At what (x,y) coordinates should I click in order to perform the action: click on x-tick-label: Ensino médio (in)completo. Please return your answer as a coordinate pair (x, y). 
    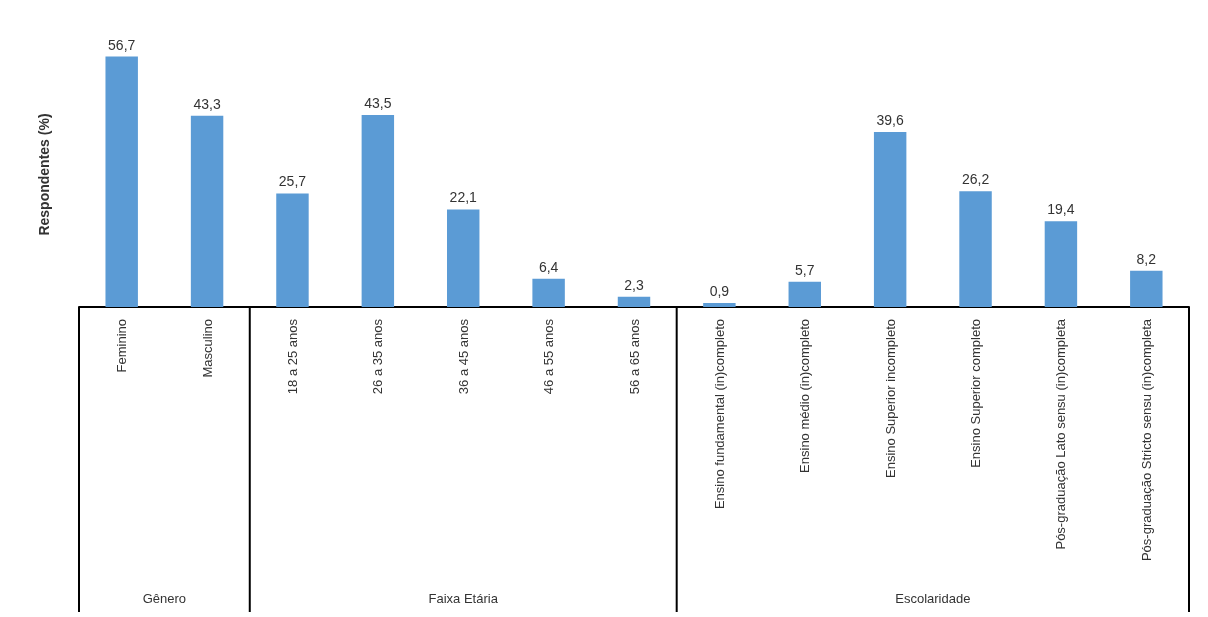
    Looking at the image, I should click on (805, 396).